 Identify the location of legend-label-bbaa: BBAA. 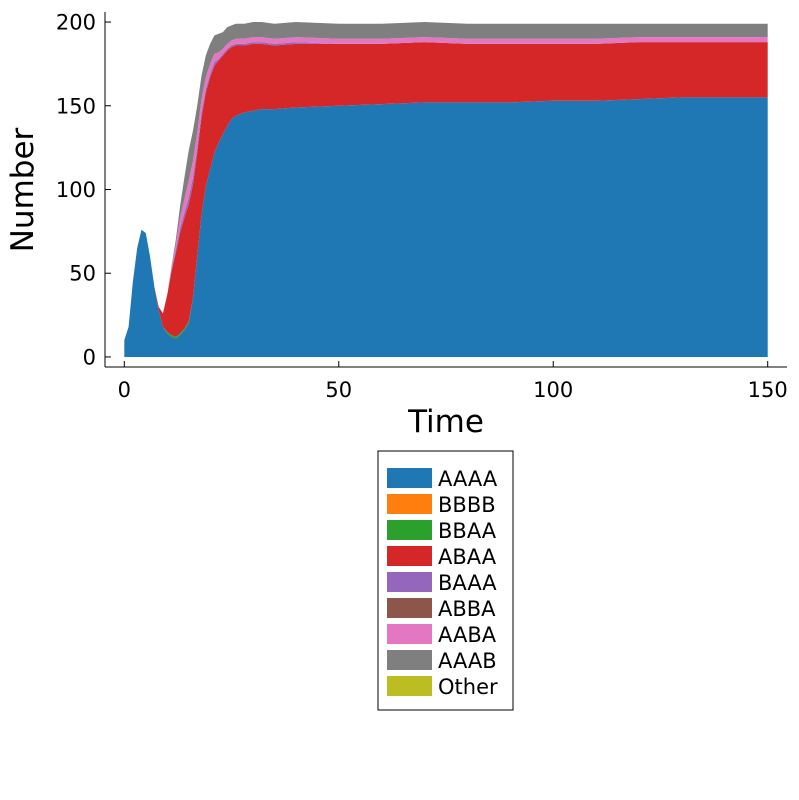
(467, 531).